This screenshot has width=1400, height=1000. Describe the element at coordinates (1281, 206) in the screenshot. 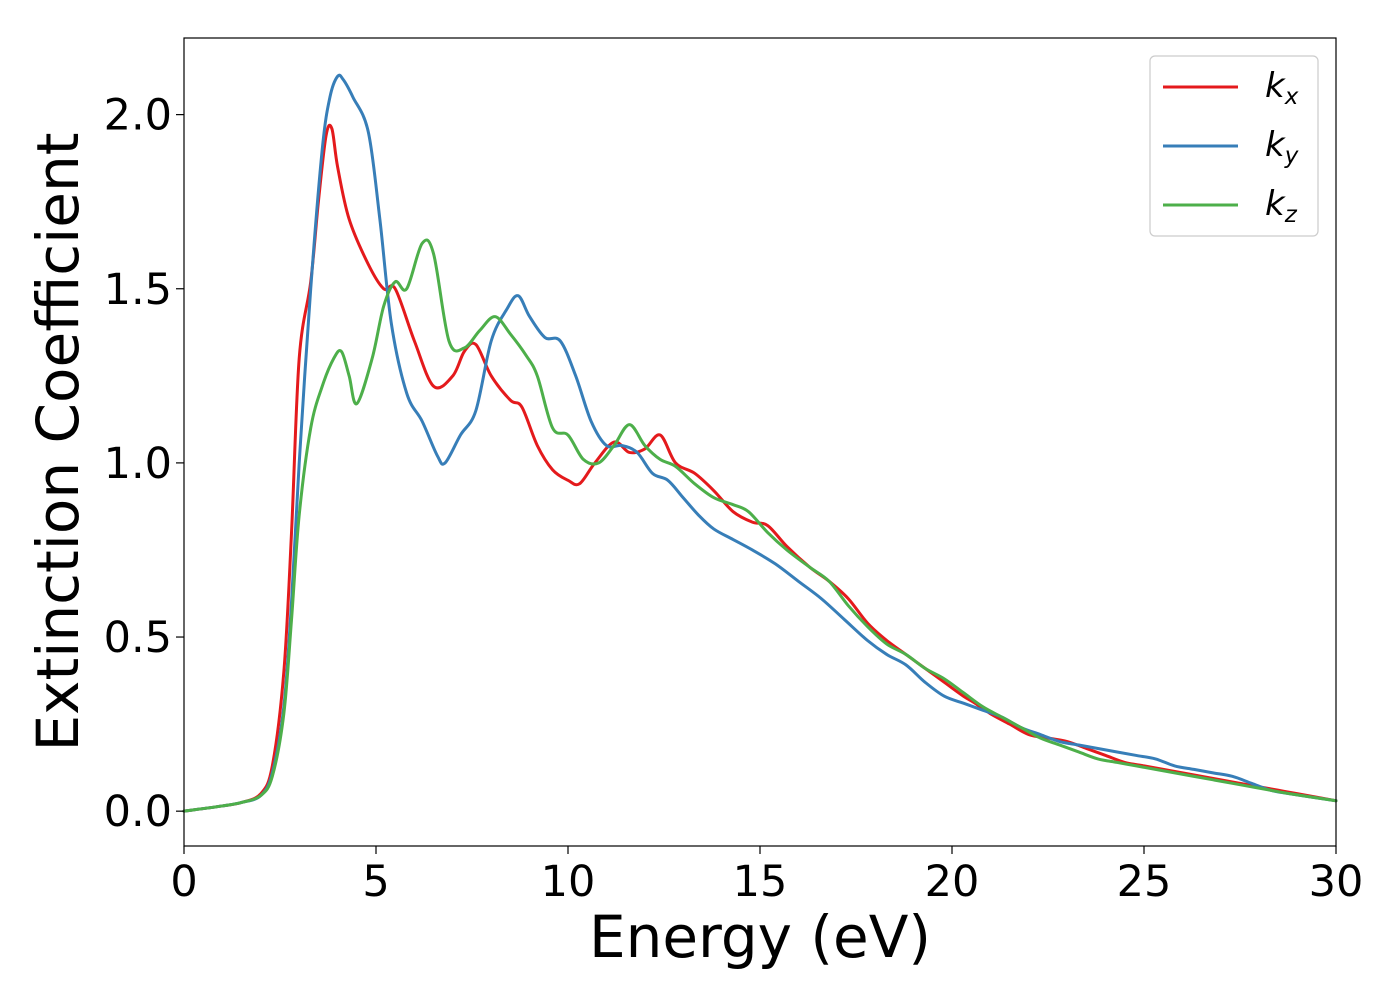

I see `legend-label-kz: kz` at that location.